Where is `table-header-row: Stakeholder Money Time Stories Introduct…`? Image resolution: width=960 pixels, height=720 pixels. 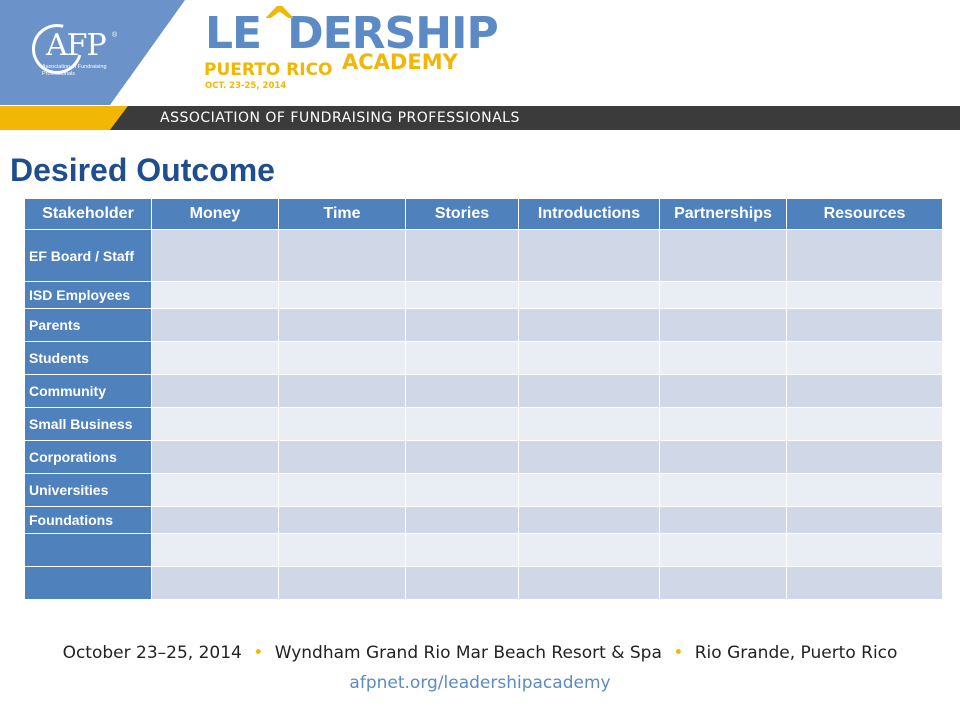
table-header-row: Stakeholder Money Time Stories Introduct… is located at coordinates (483, 214).